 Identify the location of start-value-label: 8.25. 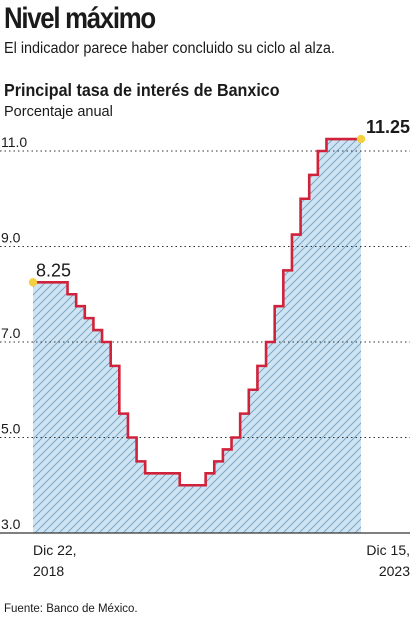
(53, 270).